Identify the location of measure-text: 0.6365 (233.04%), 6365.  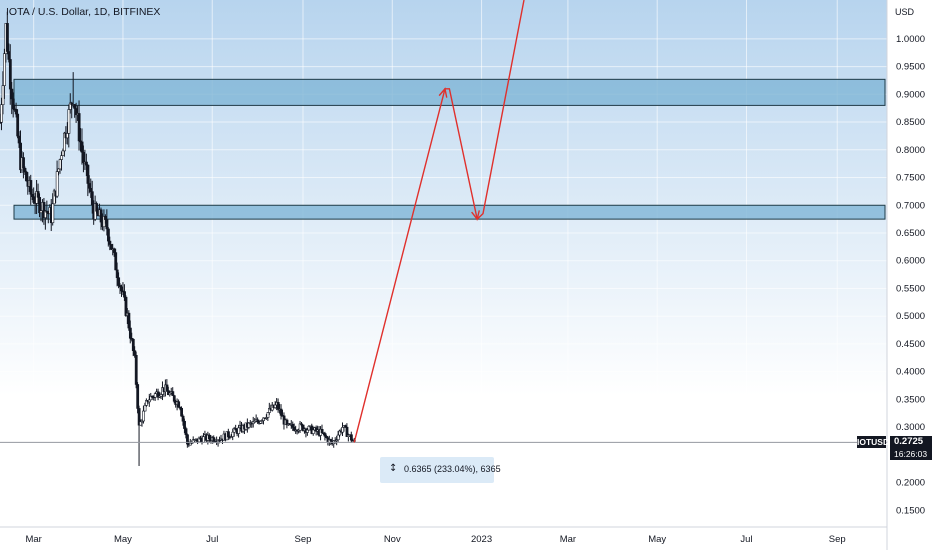
(452, 469).